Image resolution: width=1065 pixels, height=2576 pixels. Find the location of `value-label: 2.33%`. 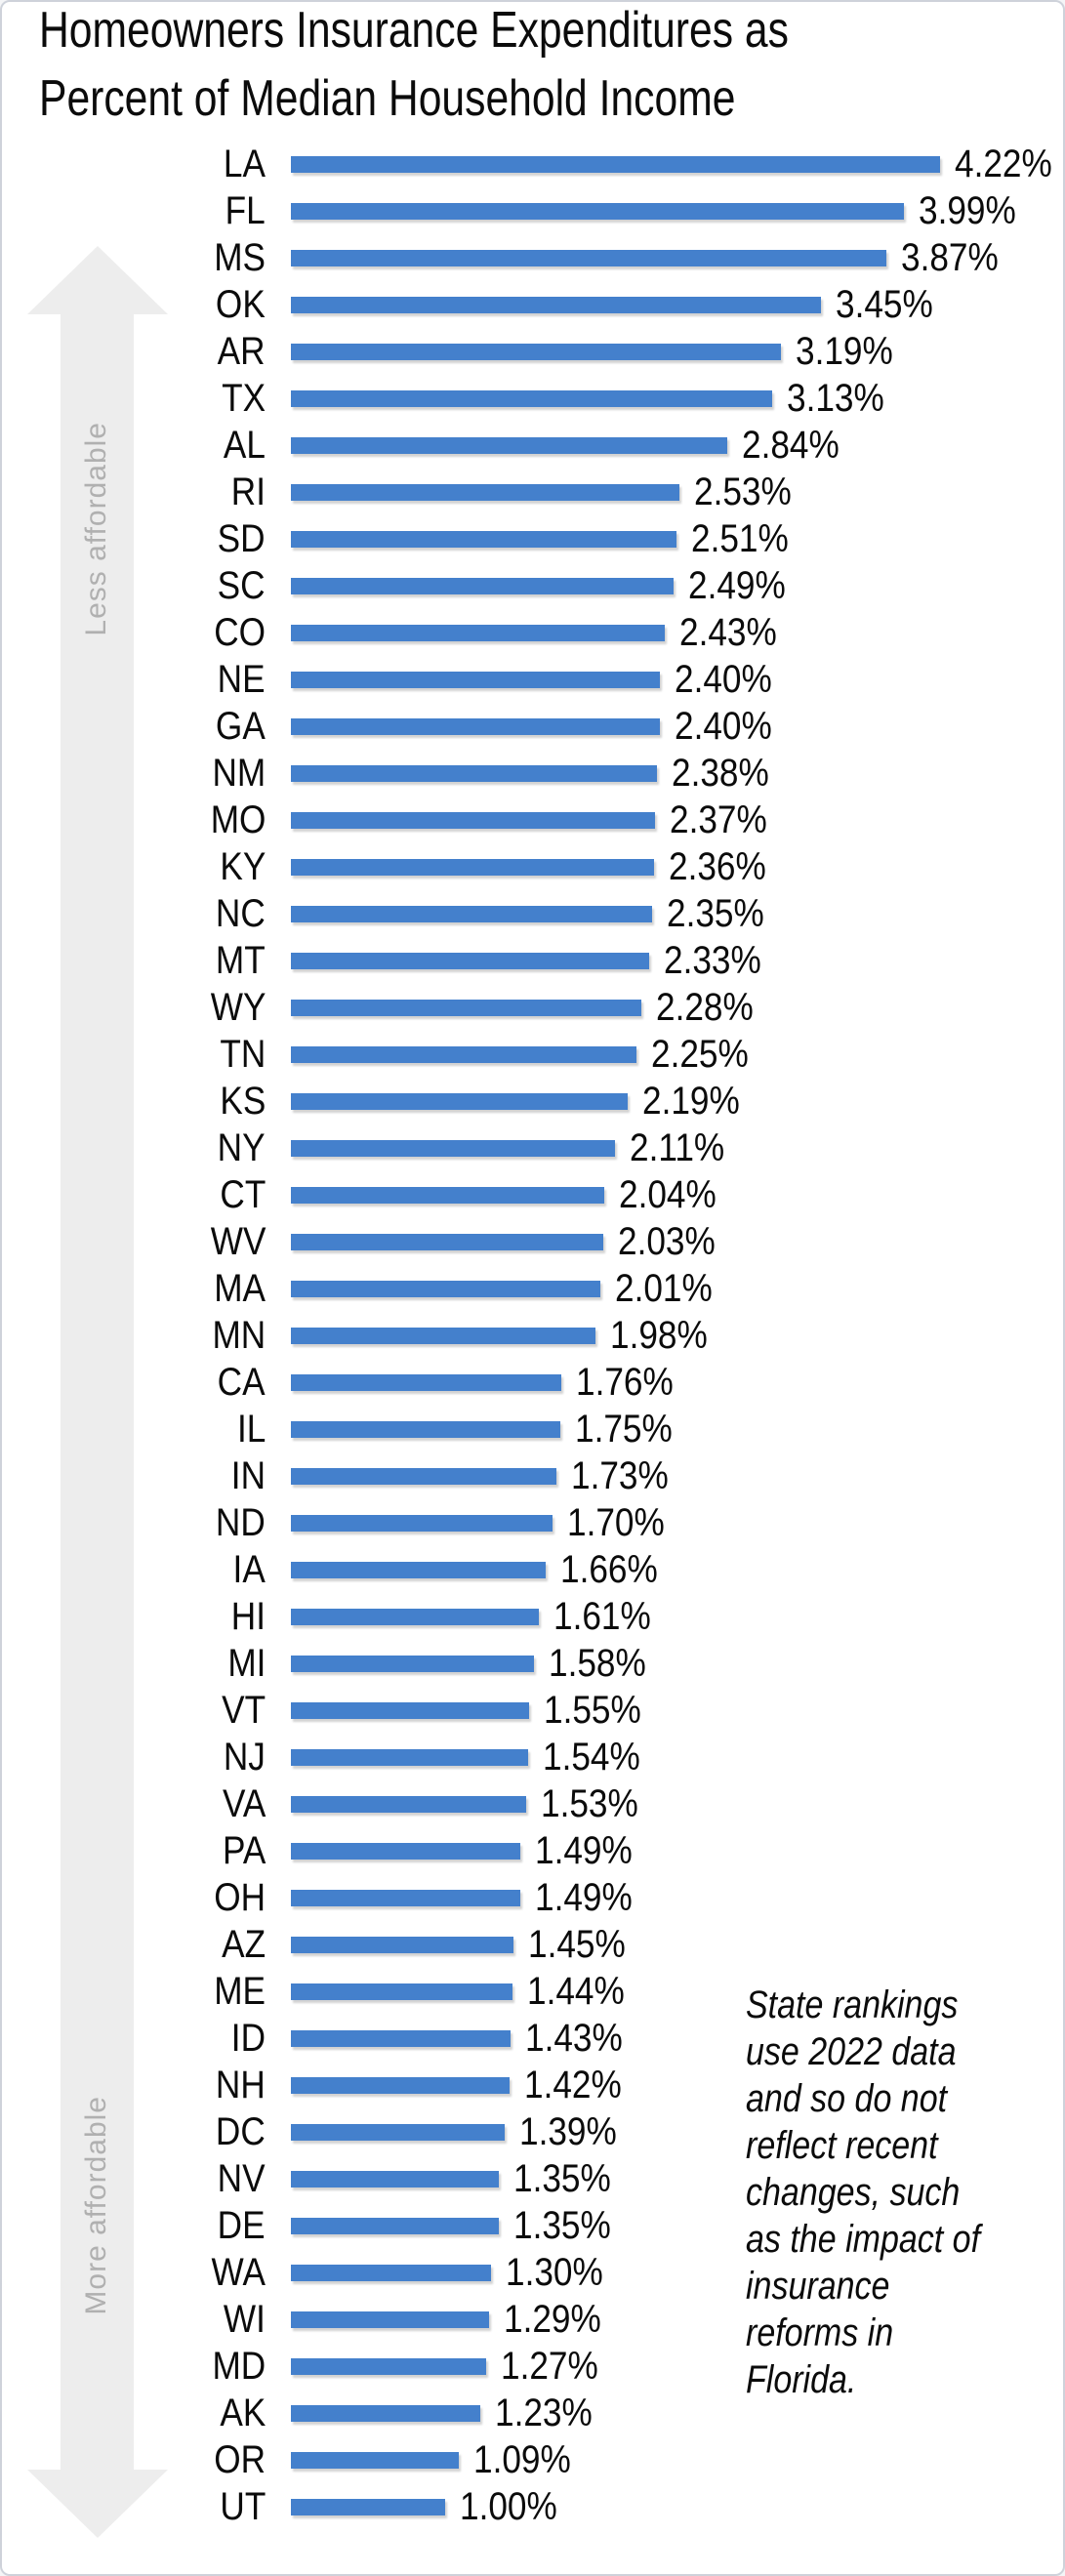

value-label: 2.33% is located at coordinates (719, 961).